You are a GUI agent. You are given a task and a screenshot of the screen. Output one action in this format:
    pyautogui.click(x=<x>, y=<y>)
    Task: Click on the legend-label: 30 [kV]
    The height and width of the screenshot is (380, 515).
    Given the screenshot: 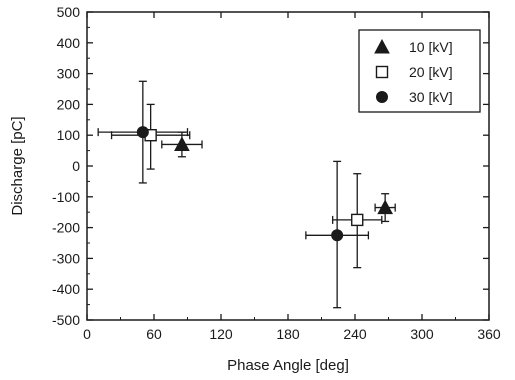 What is the action you would take?
    pyautogui.click(x=431, y=97)
    